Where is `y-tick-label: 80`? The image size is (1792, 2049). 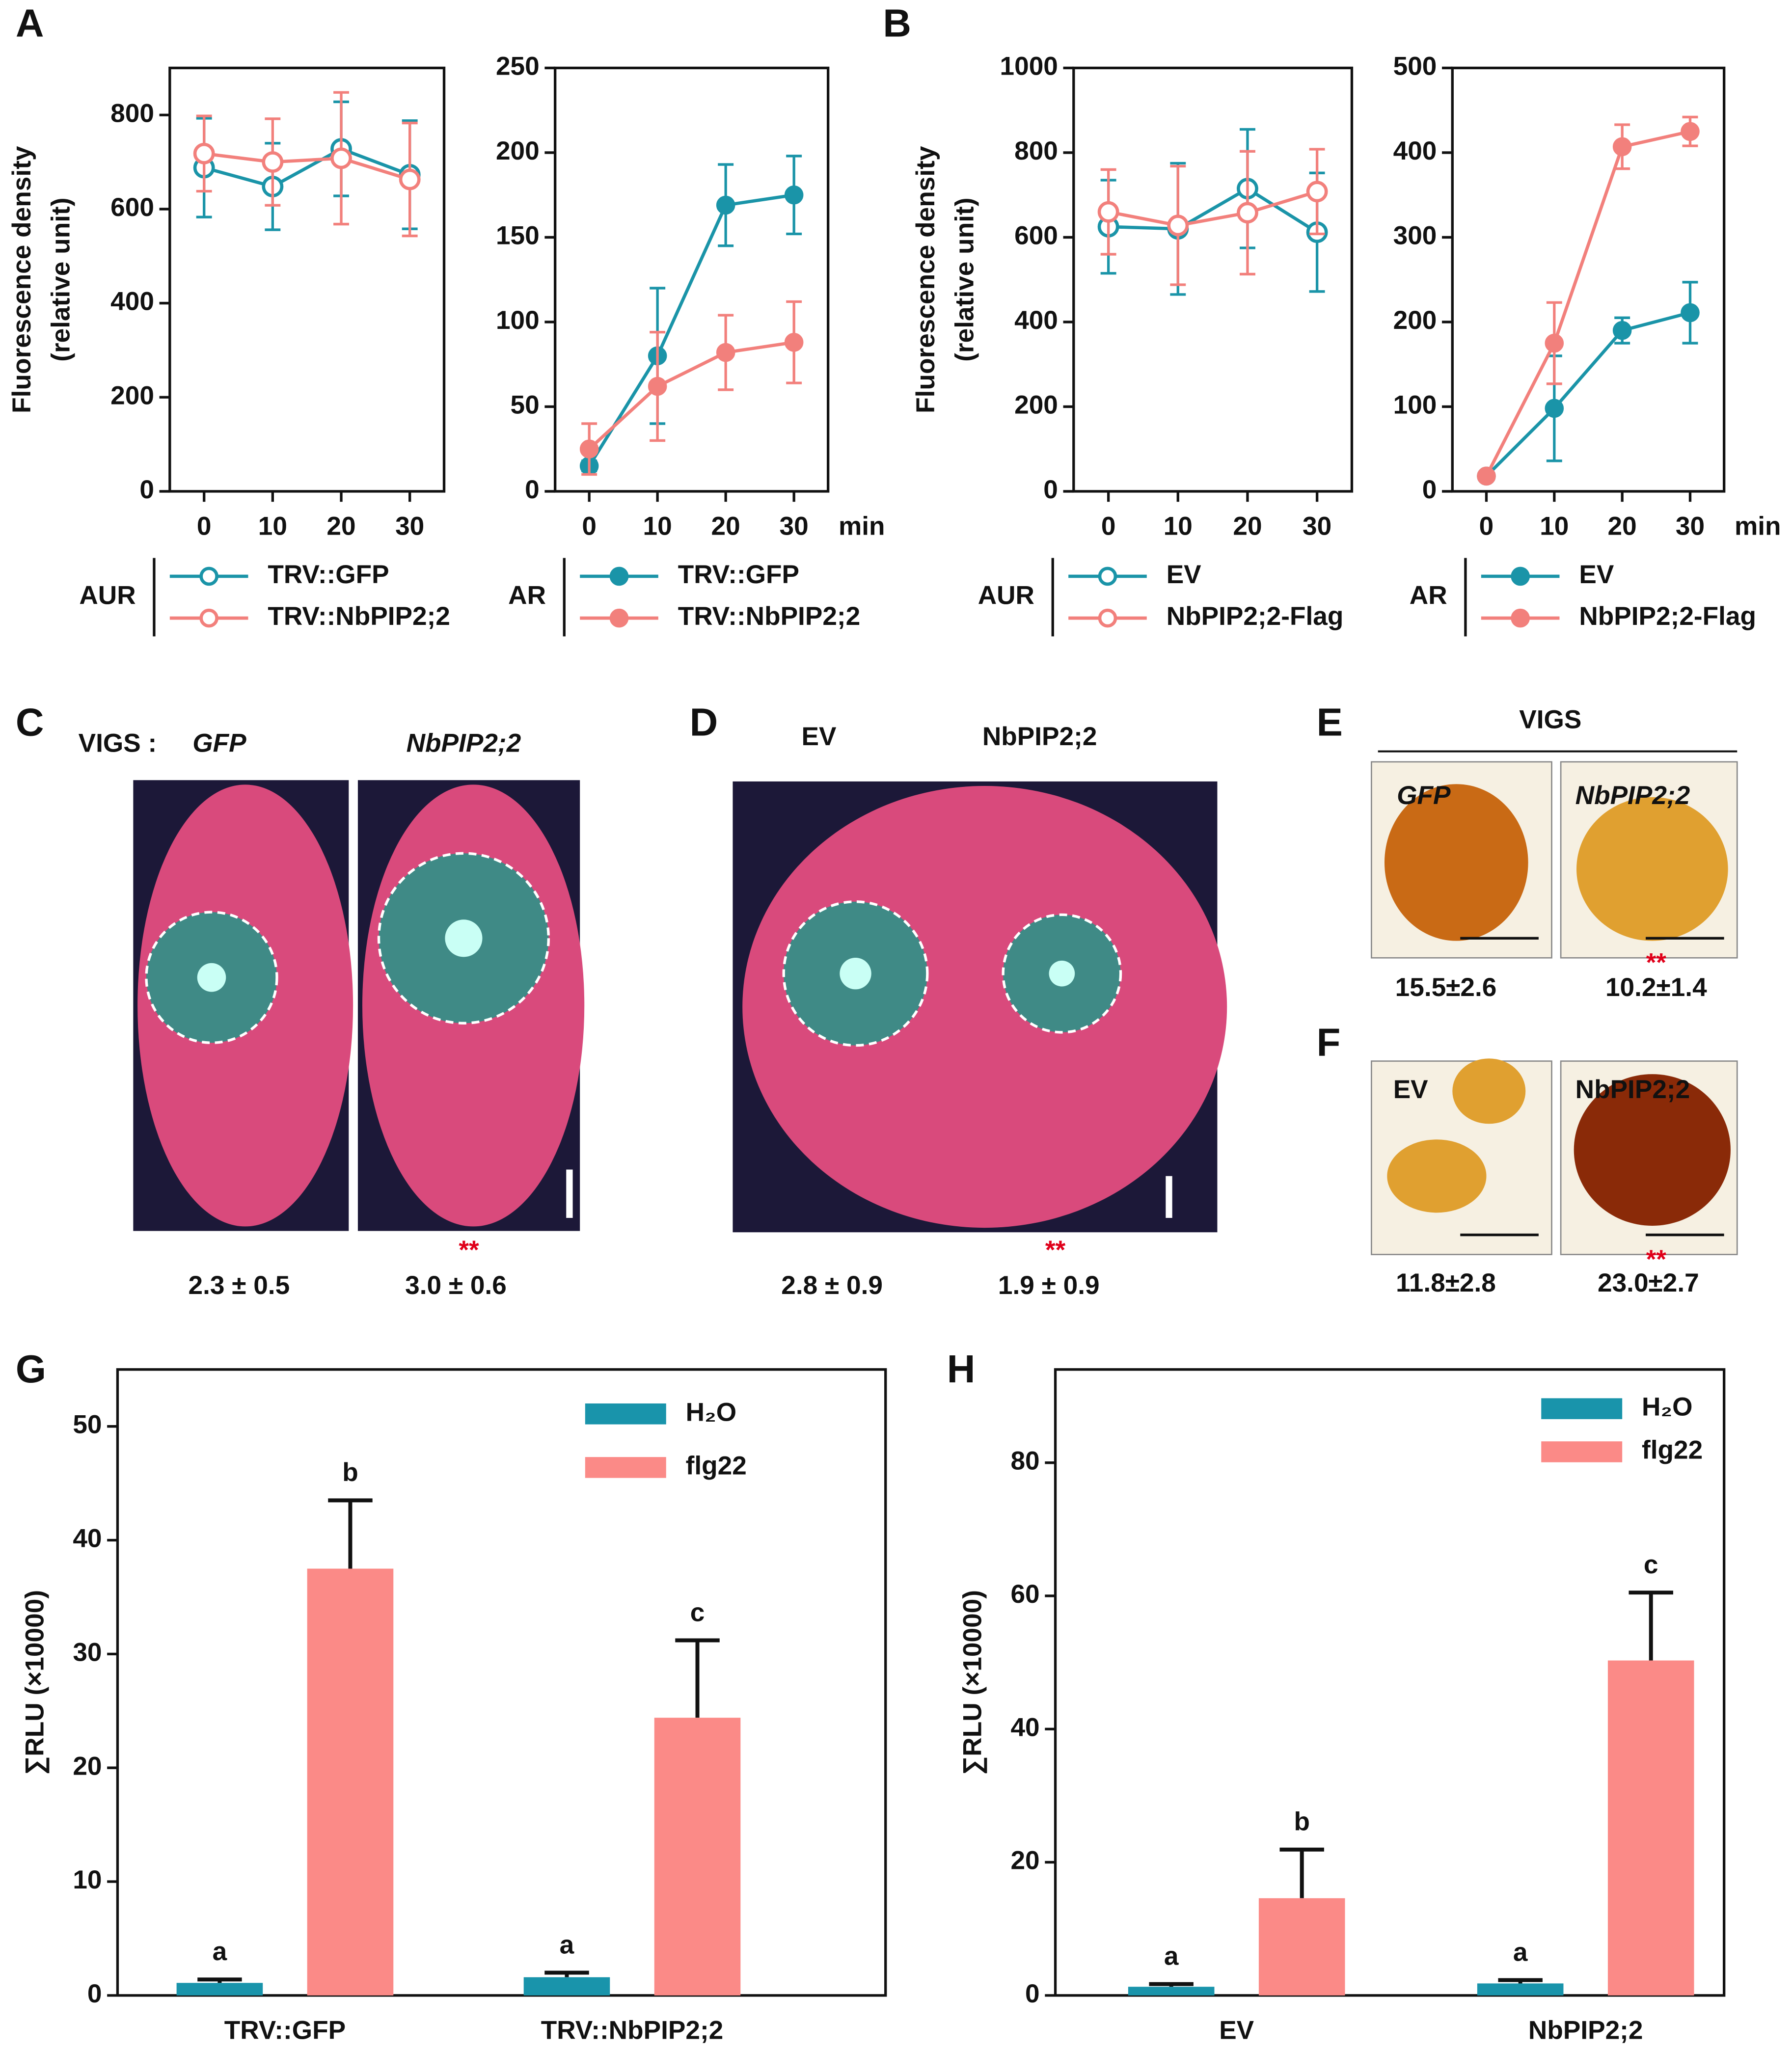
y-tick-label: 80 is located at coordinates (1024, 1461).